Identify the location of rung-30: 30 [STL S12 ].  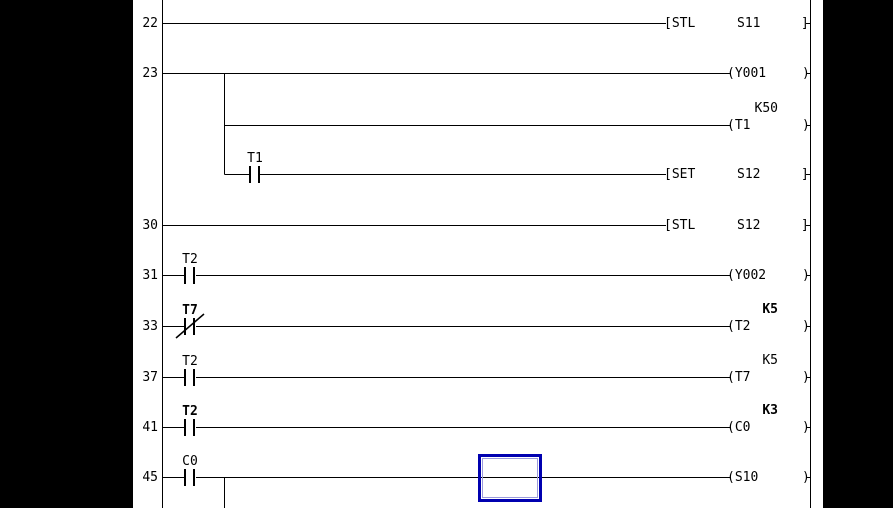
(476, 225).